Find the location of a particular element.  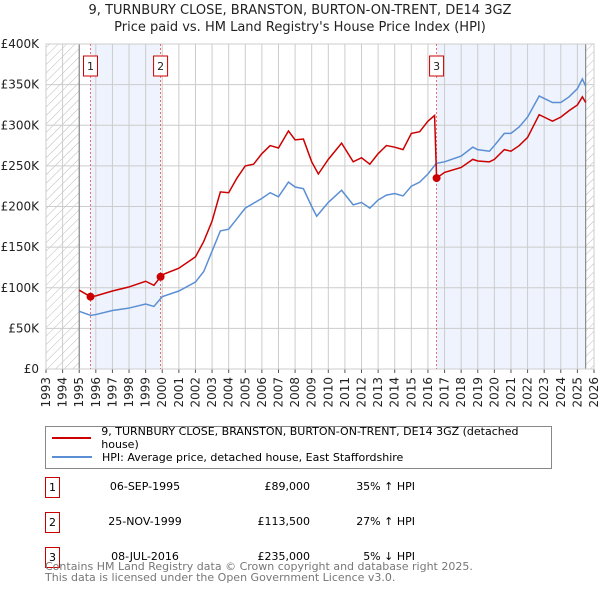

x-tick-label: 2001 is located at coordinates (179, 392).